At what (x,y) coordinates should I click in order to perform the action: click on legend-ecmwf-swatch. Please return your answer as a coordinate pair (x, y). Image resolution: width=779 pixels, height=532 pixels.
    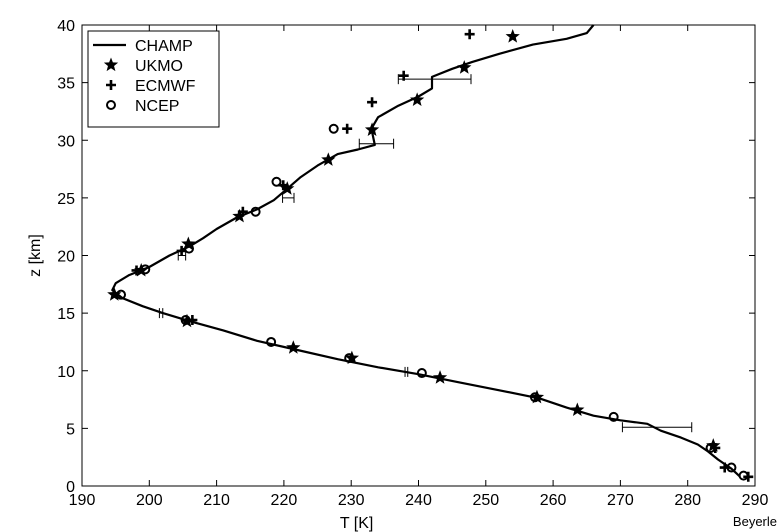
    Looking at the image, I should click on (111, 85).